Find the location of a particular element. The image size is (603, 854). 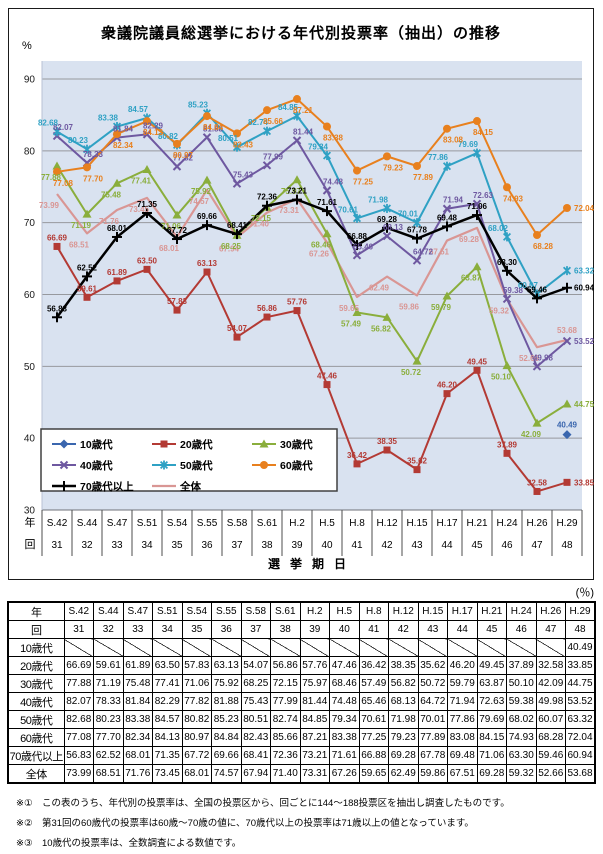

legend-label: 20歳代 is located at coordinates (196, 444).